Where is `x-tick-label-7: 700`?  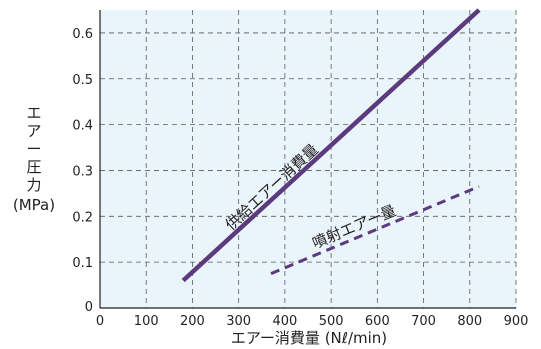
x-tick-label-7: 700 is located at coordinates (423, 321).